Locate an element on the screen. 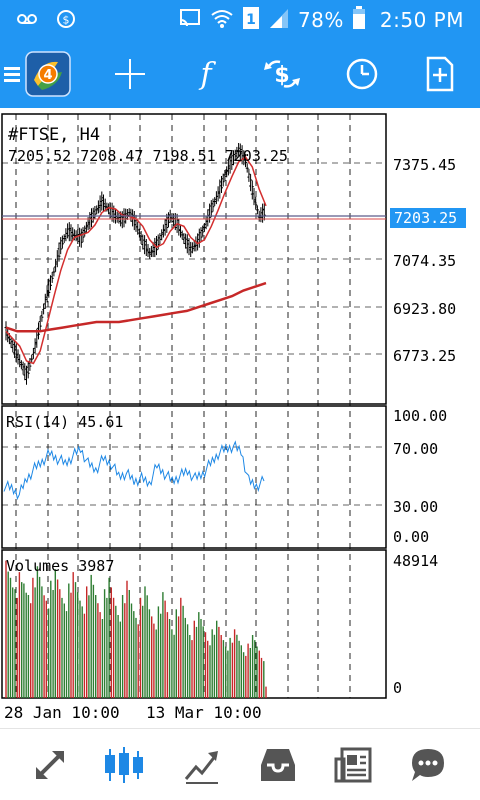 This screenshot has width=480, height=800. rsi-tick-70: 70.00 is located at coordinates (415, 449).